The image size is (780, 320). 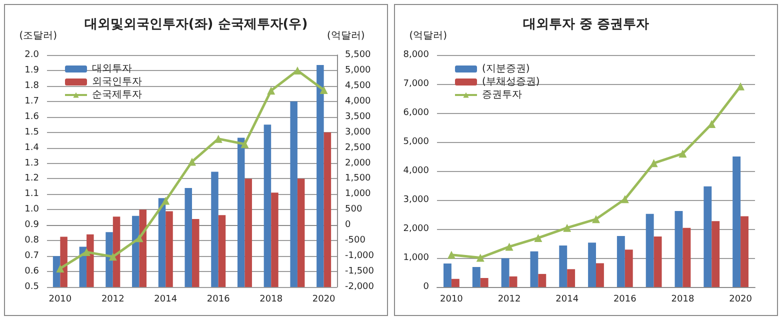 I want to click on y-tick-label: 1.0, so click(x=32, y=209).